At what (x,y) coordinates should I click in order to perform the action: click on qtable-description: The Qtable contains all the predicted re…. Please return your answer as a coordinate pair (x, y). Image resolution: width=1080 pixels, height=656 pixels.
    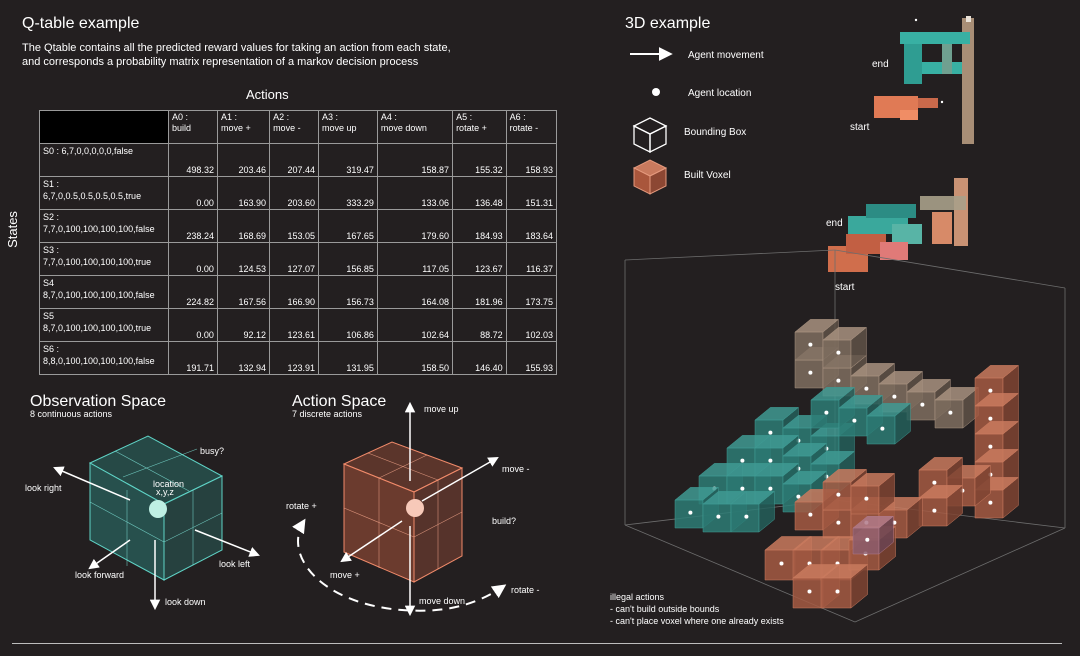
    Looking at the image, I should click on (302, 55).